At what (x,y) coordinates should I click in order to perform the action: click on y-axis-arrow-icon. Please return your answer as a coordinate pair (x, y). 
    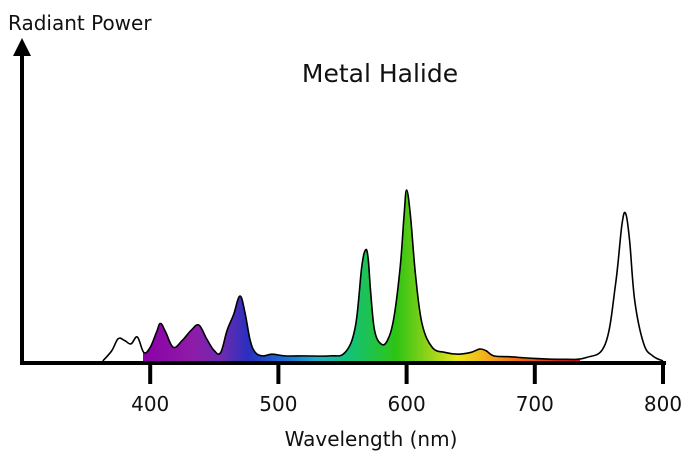
    Looking at the image, I should click on (22, 47).